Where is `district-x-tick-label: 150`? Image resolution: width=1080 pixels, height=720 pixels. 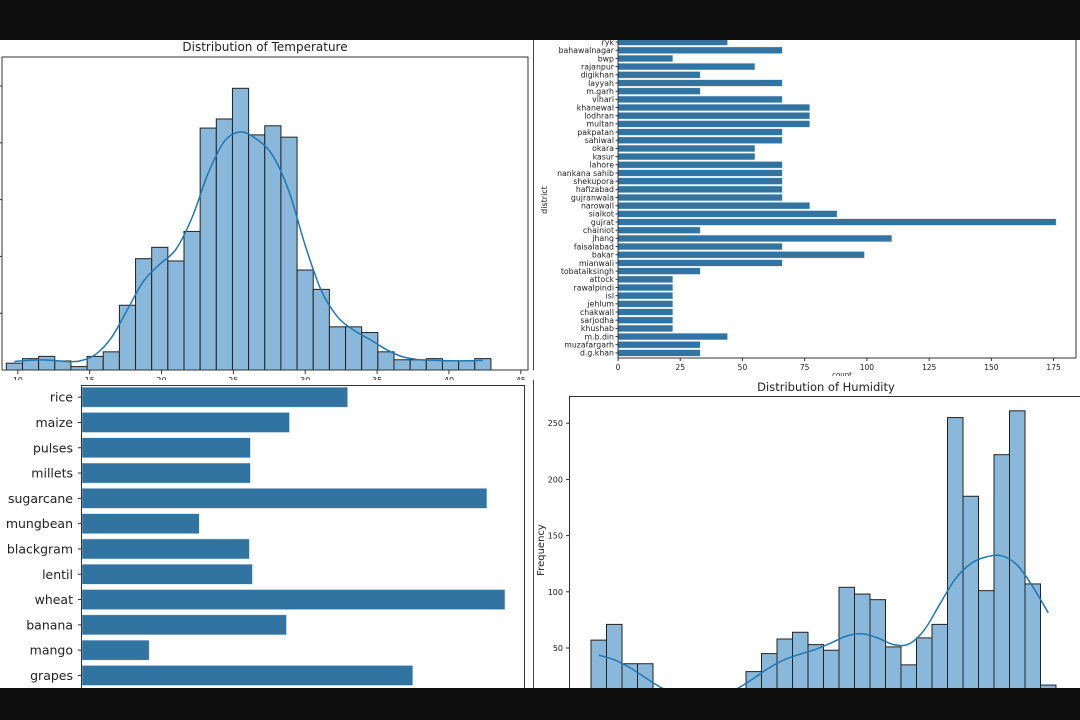
district-x-tick-label: 150 is located at coordinates (991, 367).